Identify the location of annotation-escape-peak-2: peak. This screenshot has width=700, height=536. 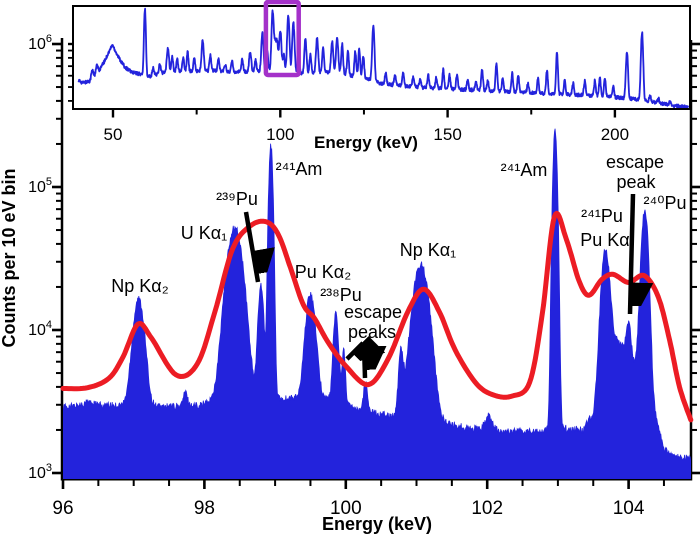
(636, 182).